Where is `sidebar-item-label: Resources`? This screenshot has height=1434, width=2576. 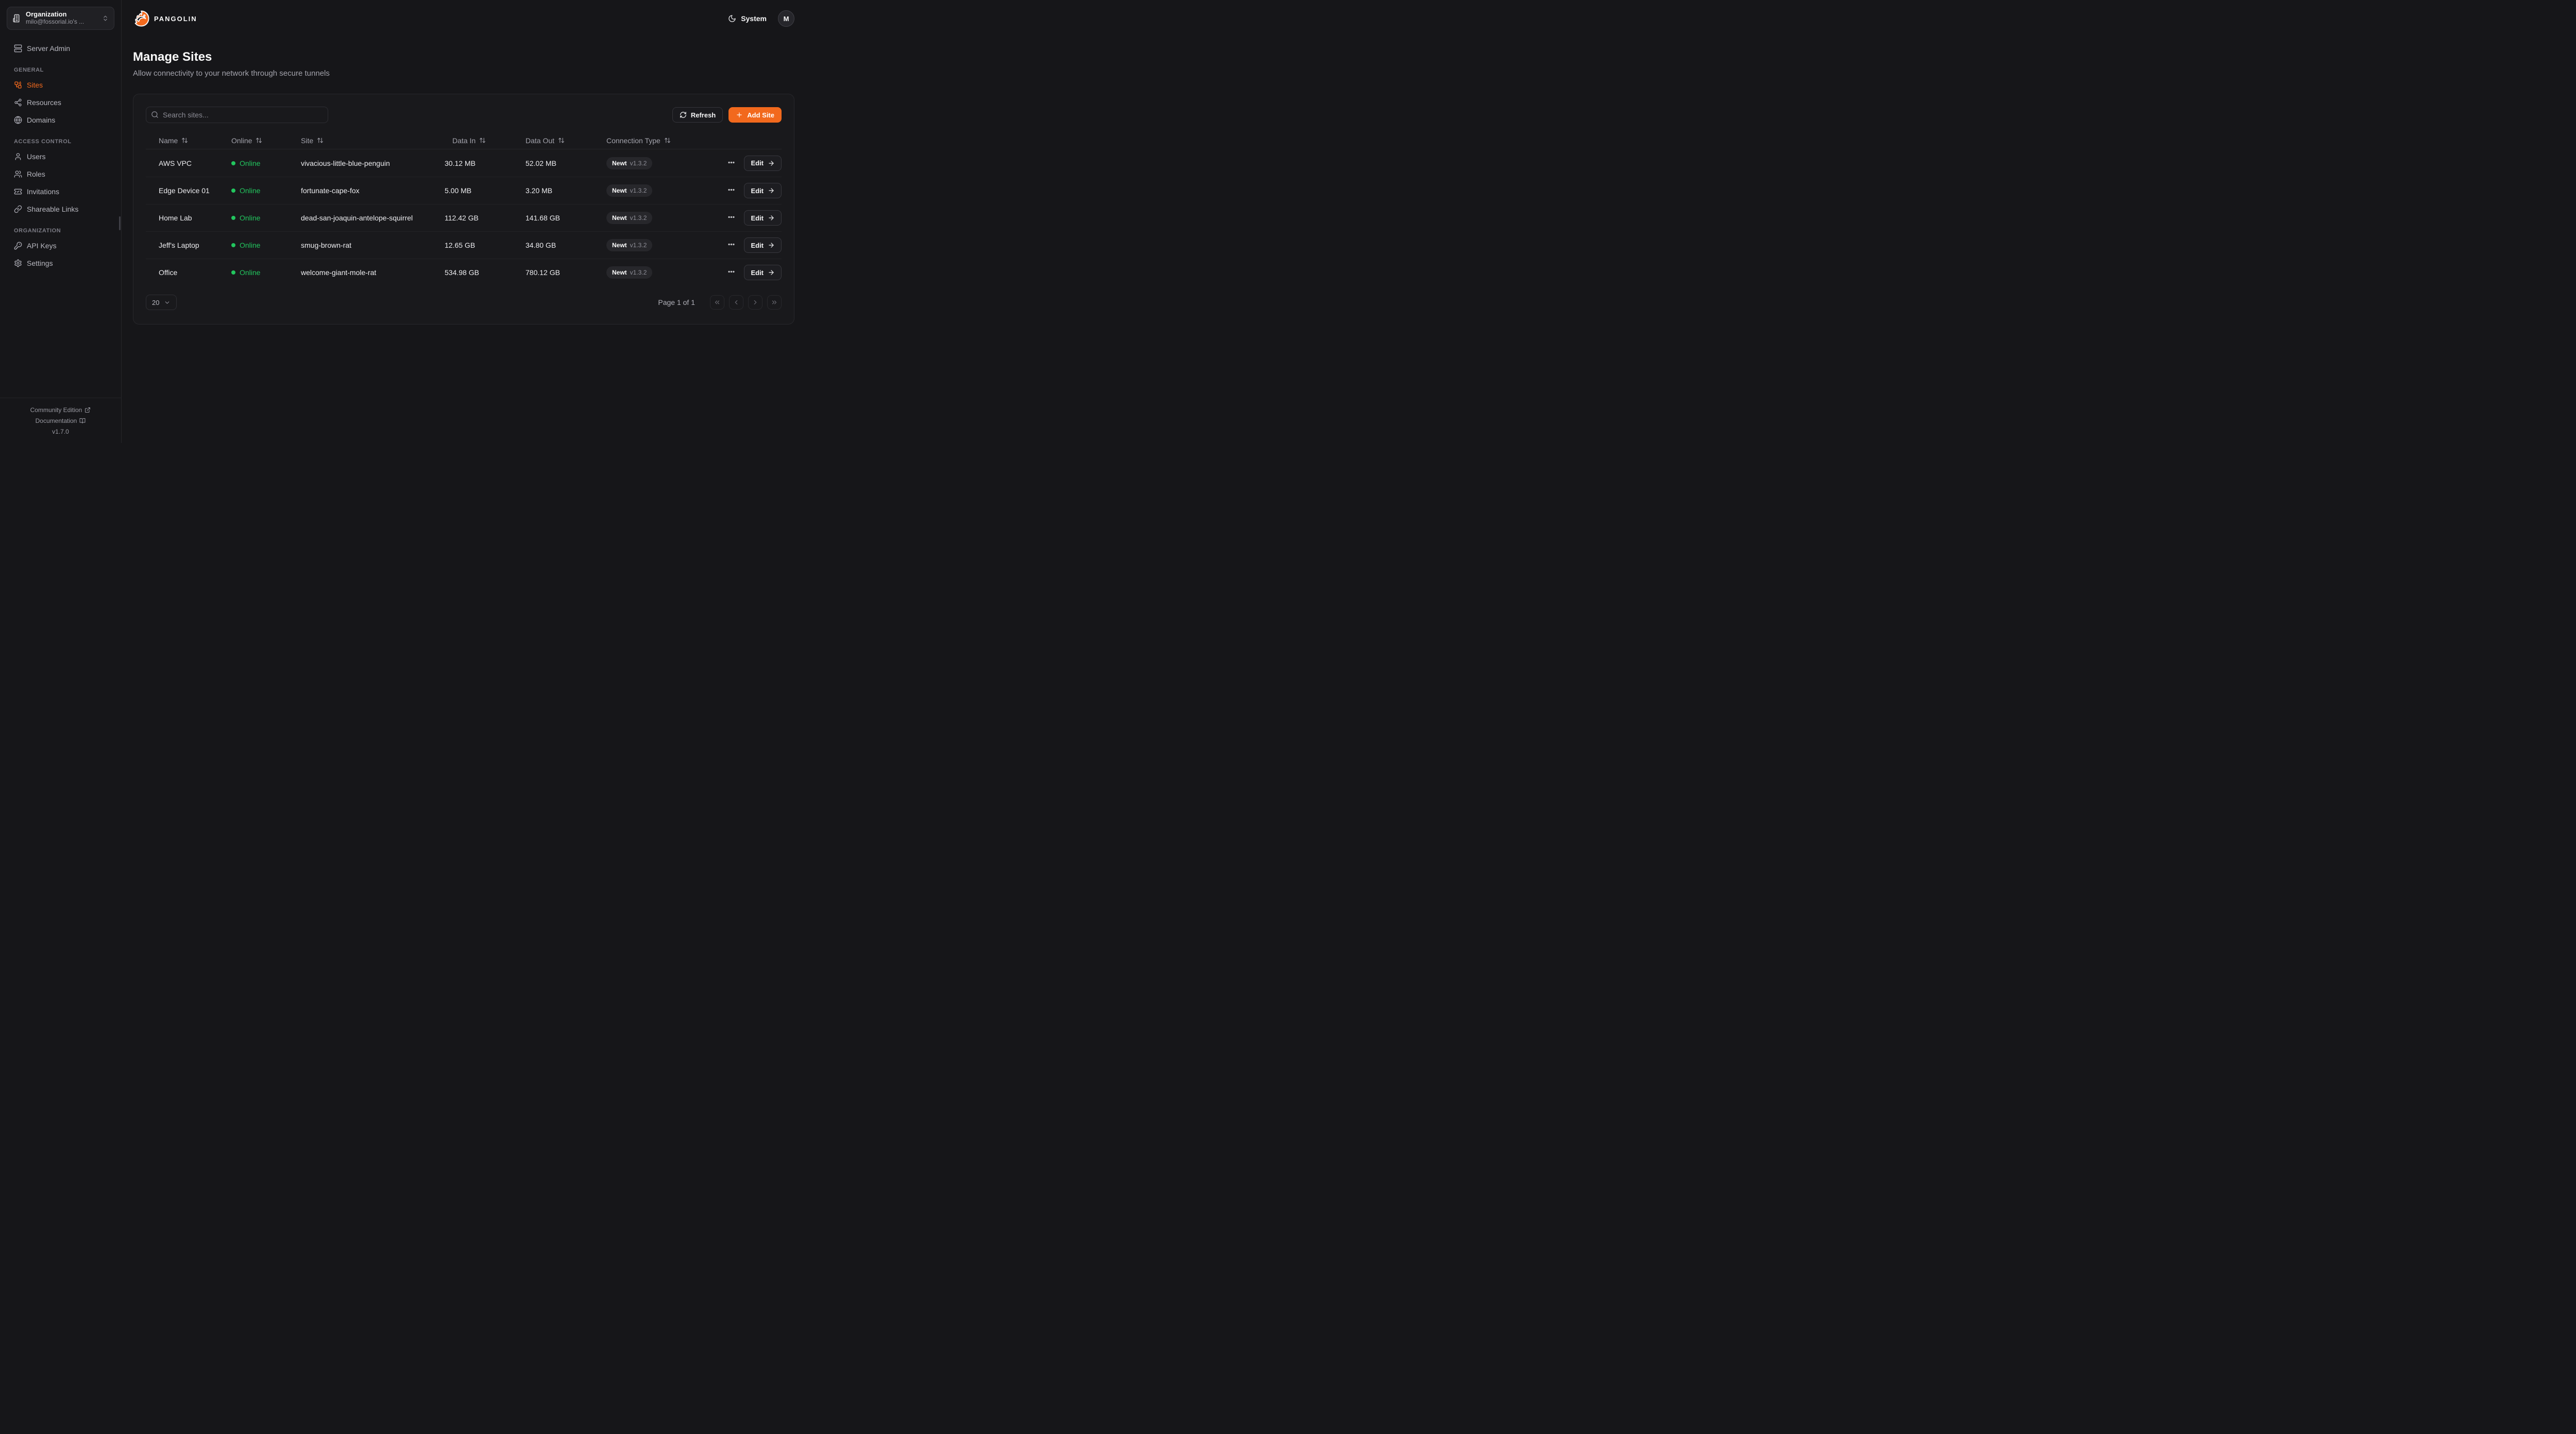
sidebar-item-label: Resources is located at coordinates (44, 102).